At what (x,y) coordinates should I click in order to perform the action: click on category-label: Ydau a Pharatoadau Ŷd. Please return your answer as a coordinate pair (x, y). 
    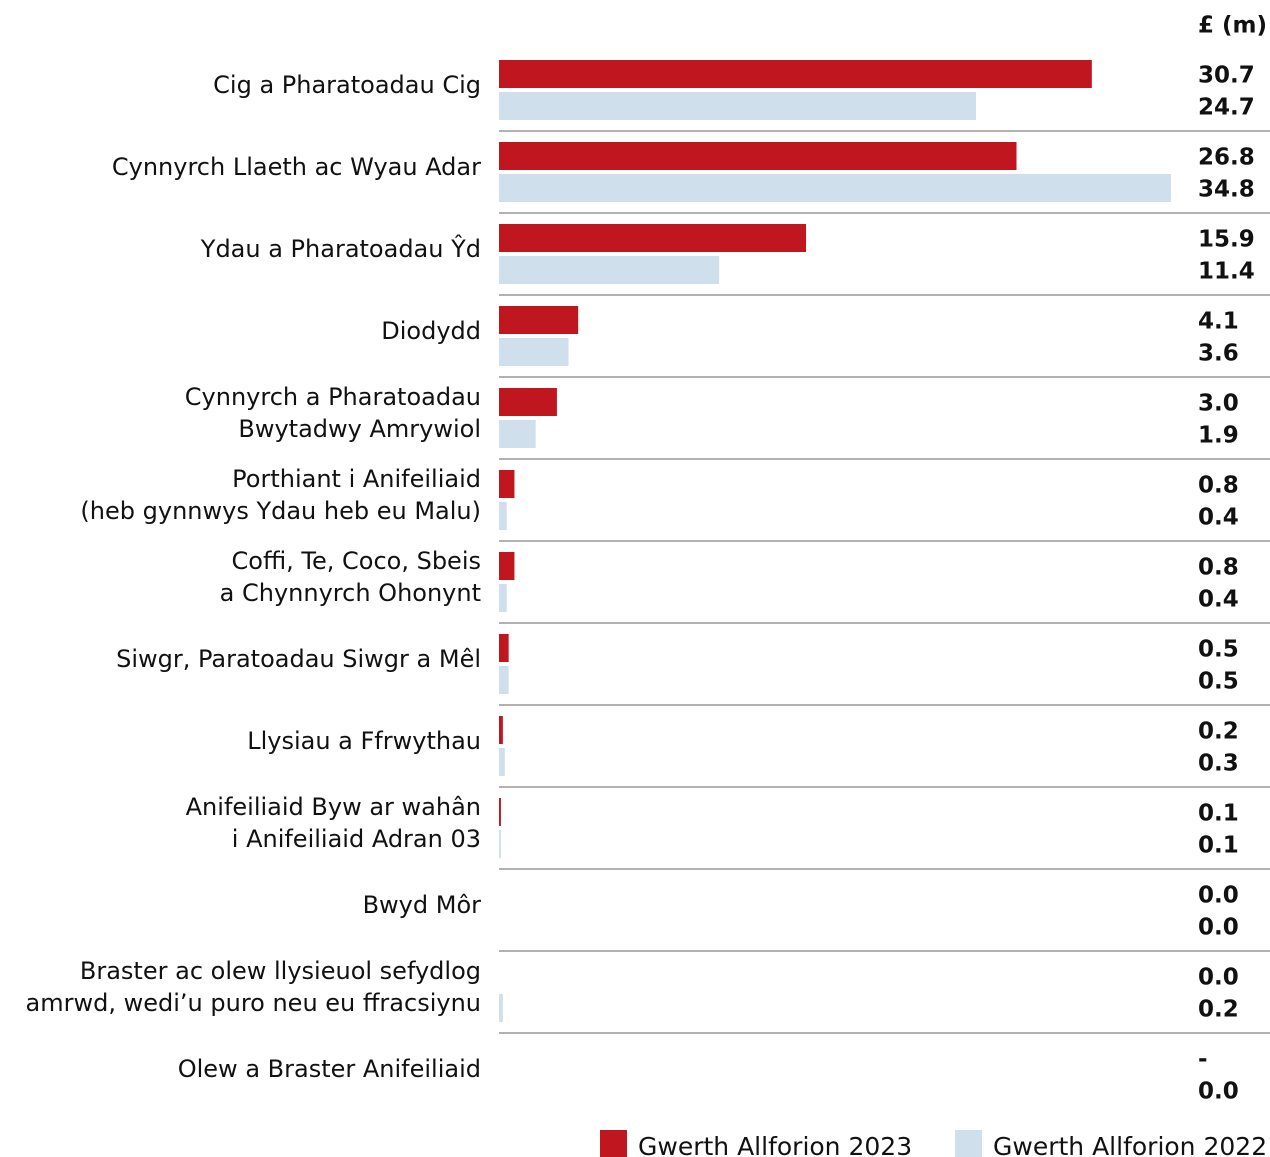
    Looking at the image, I should click on (340, 249).